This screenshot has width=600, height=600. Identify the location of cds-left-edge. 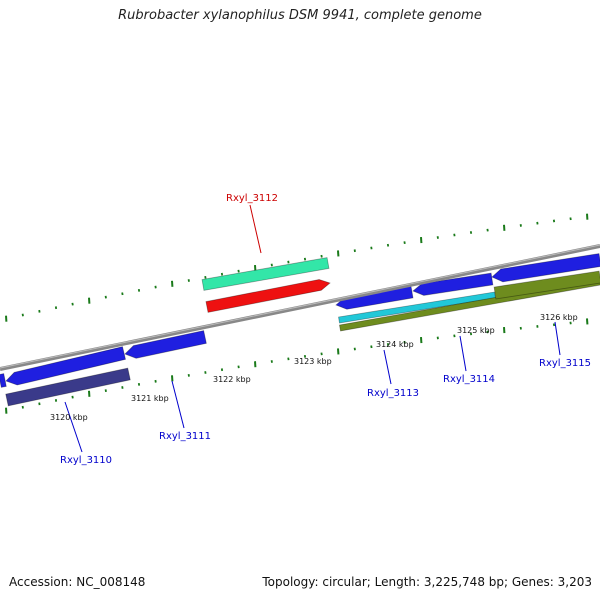
(3, 380).